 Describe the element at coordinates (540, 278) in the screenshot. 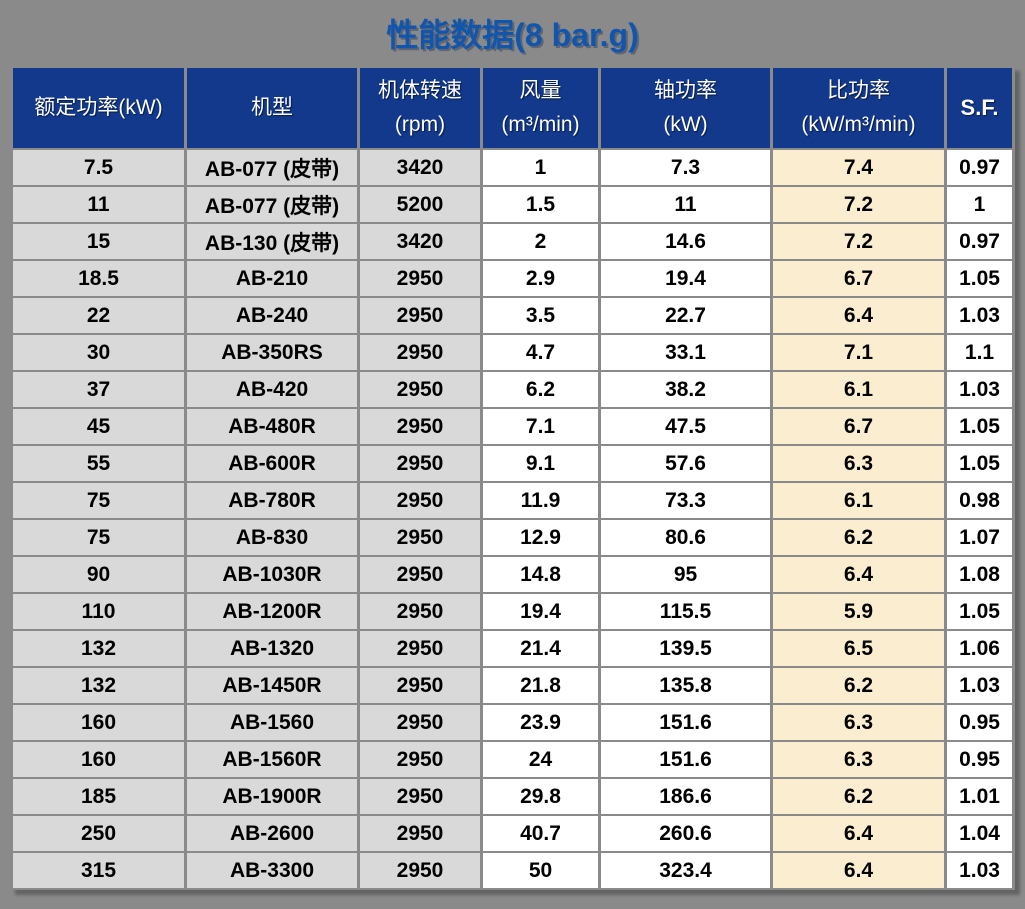

I see `table-cell: 2.9` at that location.